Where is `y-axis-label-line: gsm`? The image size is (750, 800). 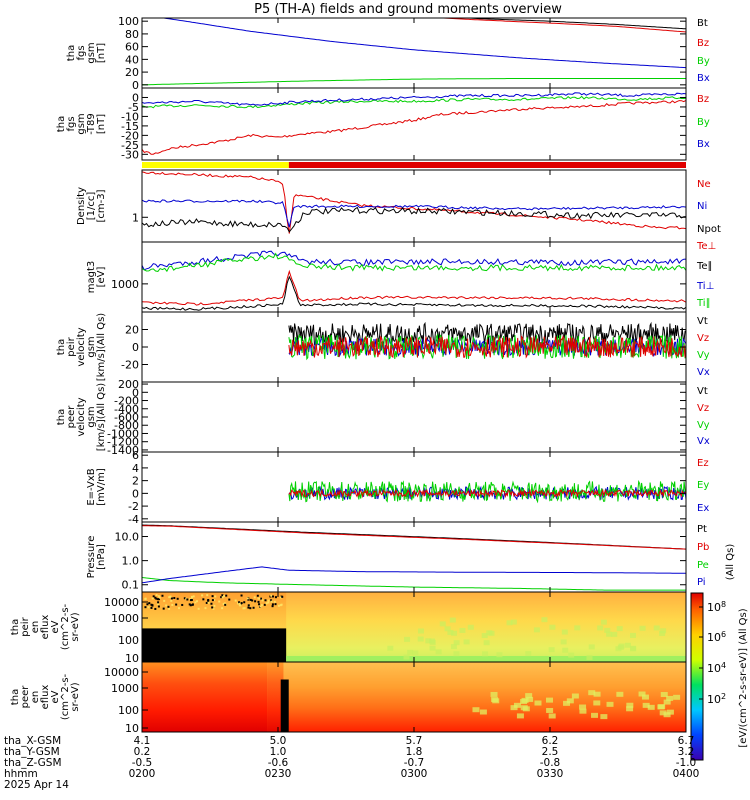 y-axis-label-line: gsm is located at coordinates (81, 123).